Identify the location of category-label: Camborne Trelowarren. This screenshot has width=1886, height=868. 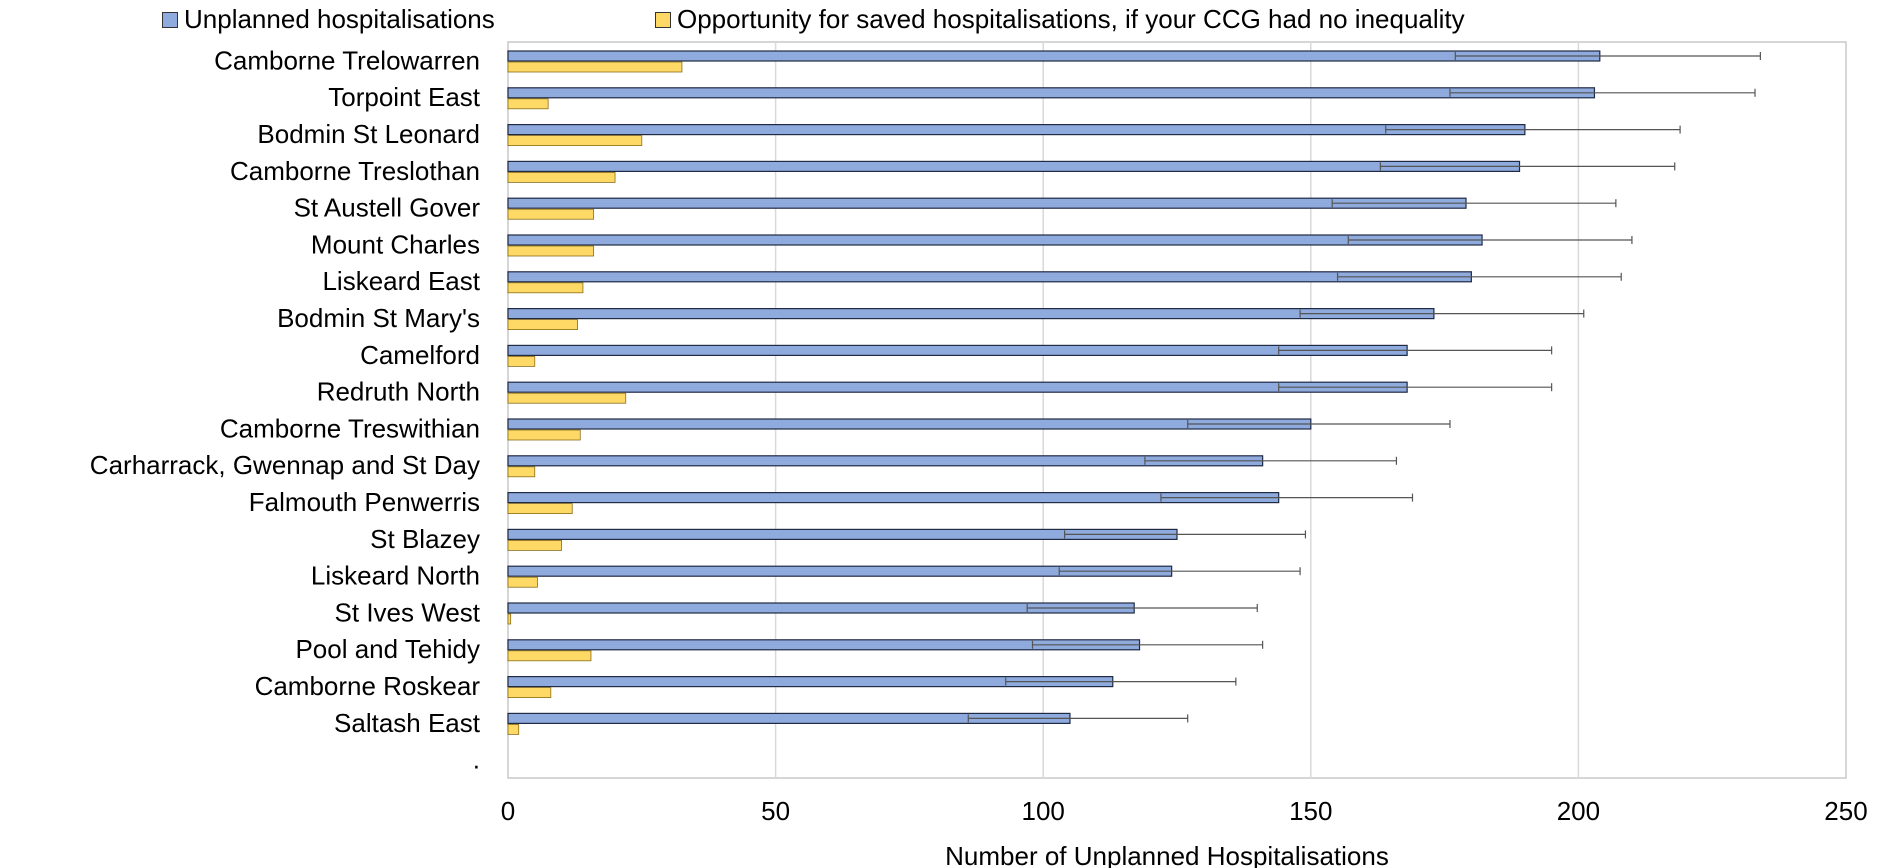
(347, 60).